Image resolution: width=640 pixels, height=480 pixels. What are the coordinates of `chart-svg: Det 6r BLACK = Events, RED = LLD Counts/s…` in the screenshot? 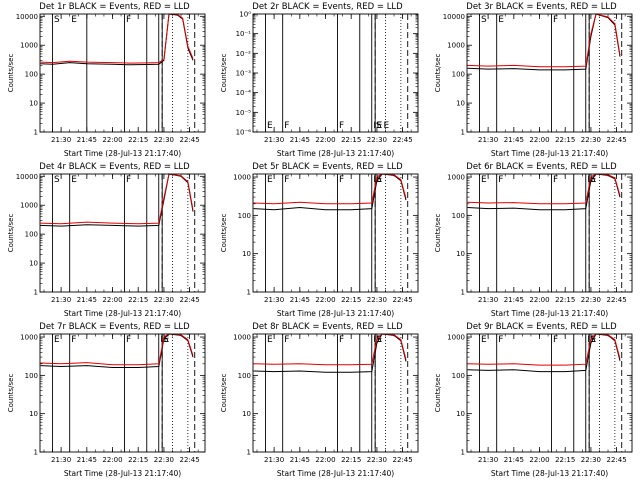 It's located at (533, 240).